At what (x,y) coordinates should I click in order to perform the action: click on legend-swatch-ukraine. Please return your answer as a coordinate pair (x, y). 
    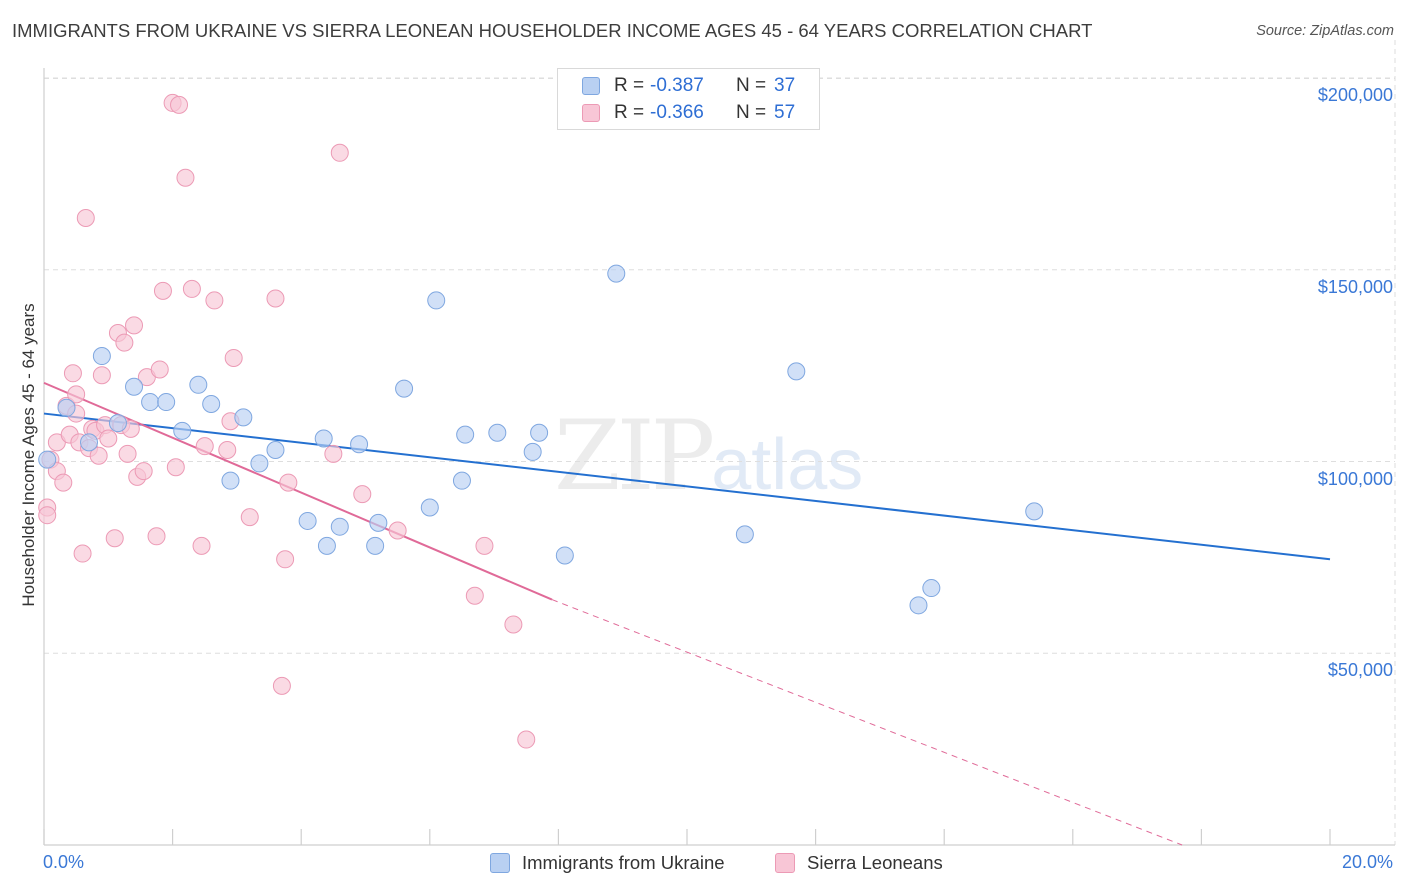
    Looking at the image, I should click on (591, 86).